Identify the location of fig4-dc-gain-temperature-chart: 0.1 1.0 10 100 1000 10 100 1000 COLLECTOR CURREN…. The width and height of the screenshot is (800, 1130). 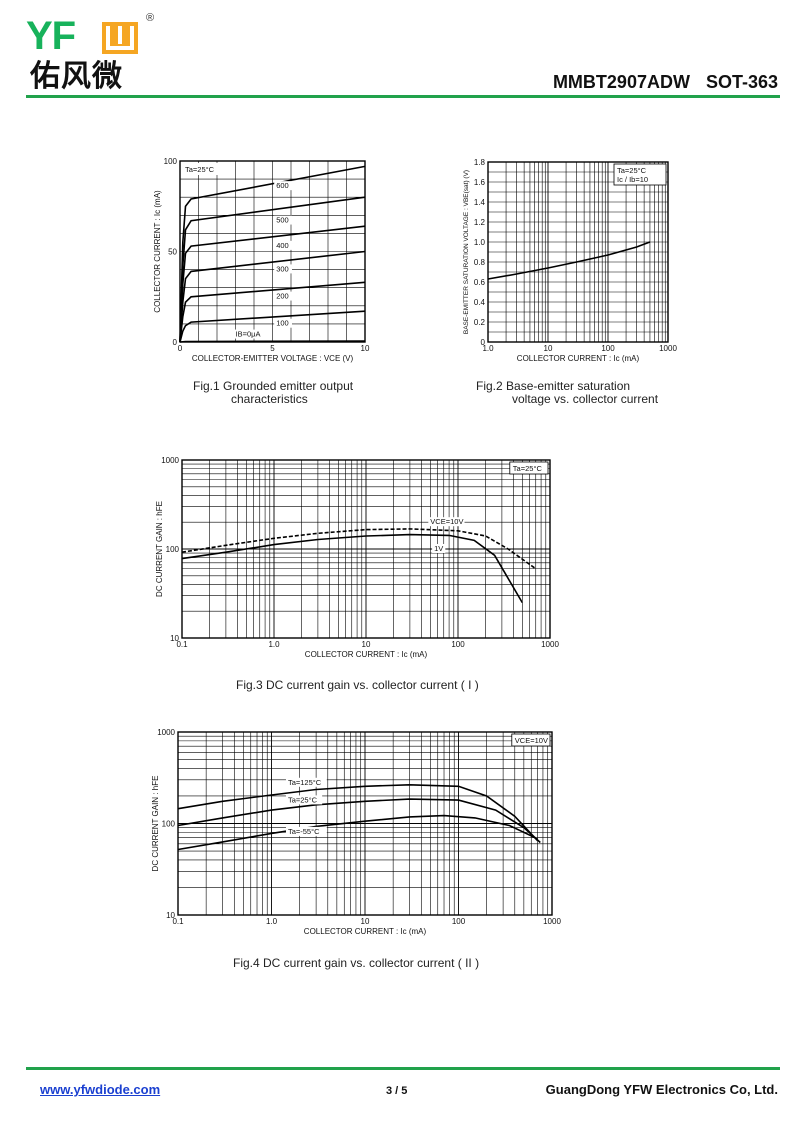
(356, 832).